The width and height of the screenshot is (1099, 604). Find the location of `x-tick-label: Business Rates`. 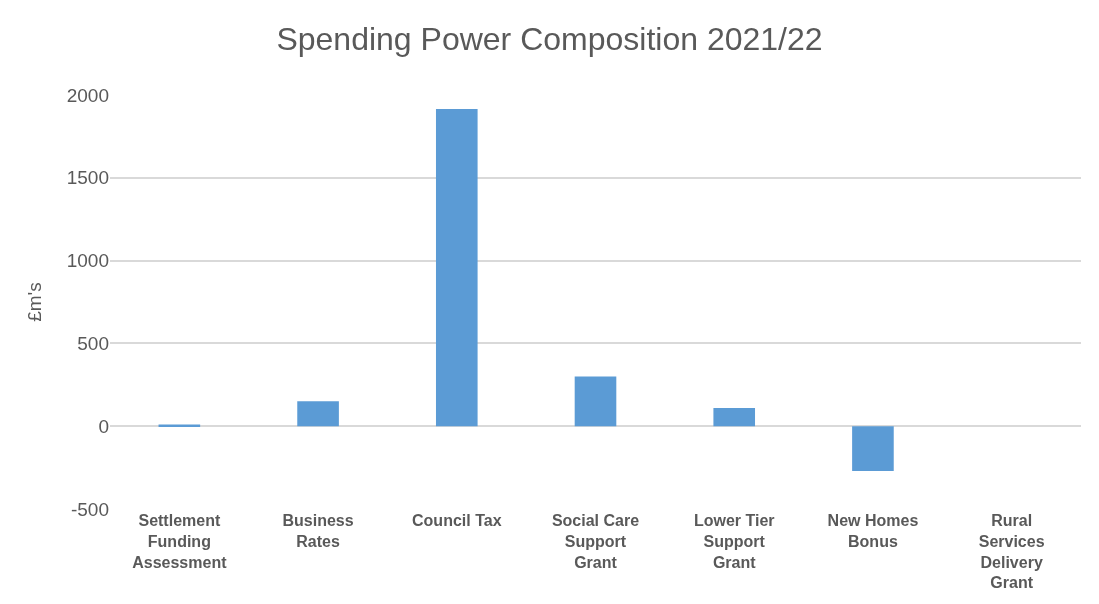

x-tick-label: Business Rates is located at coordinates (318, 531).